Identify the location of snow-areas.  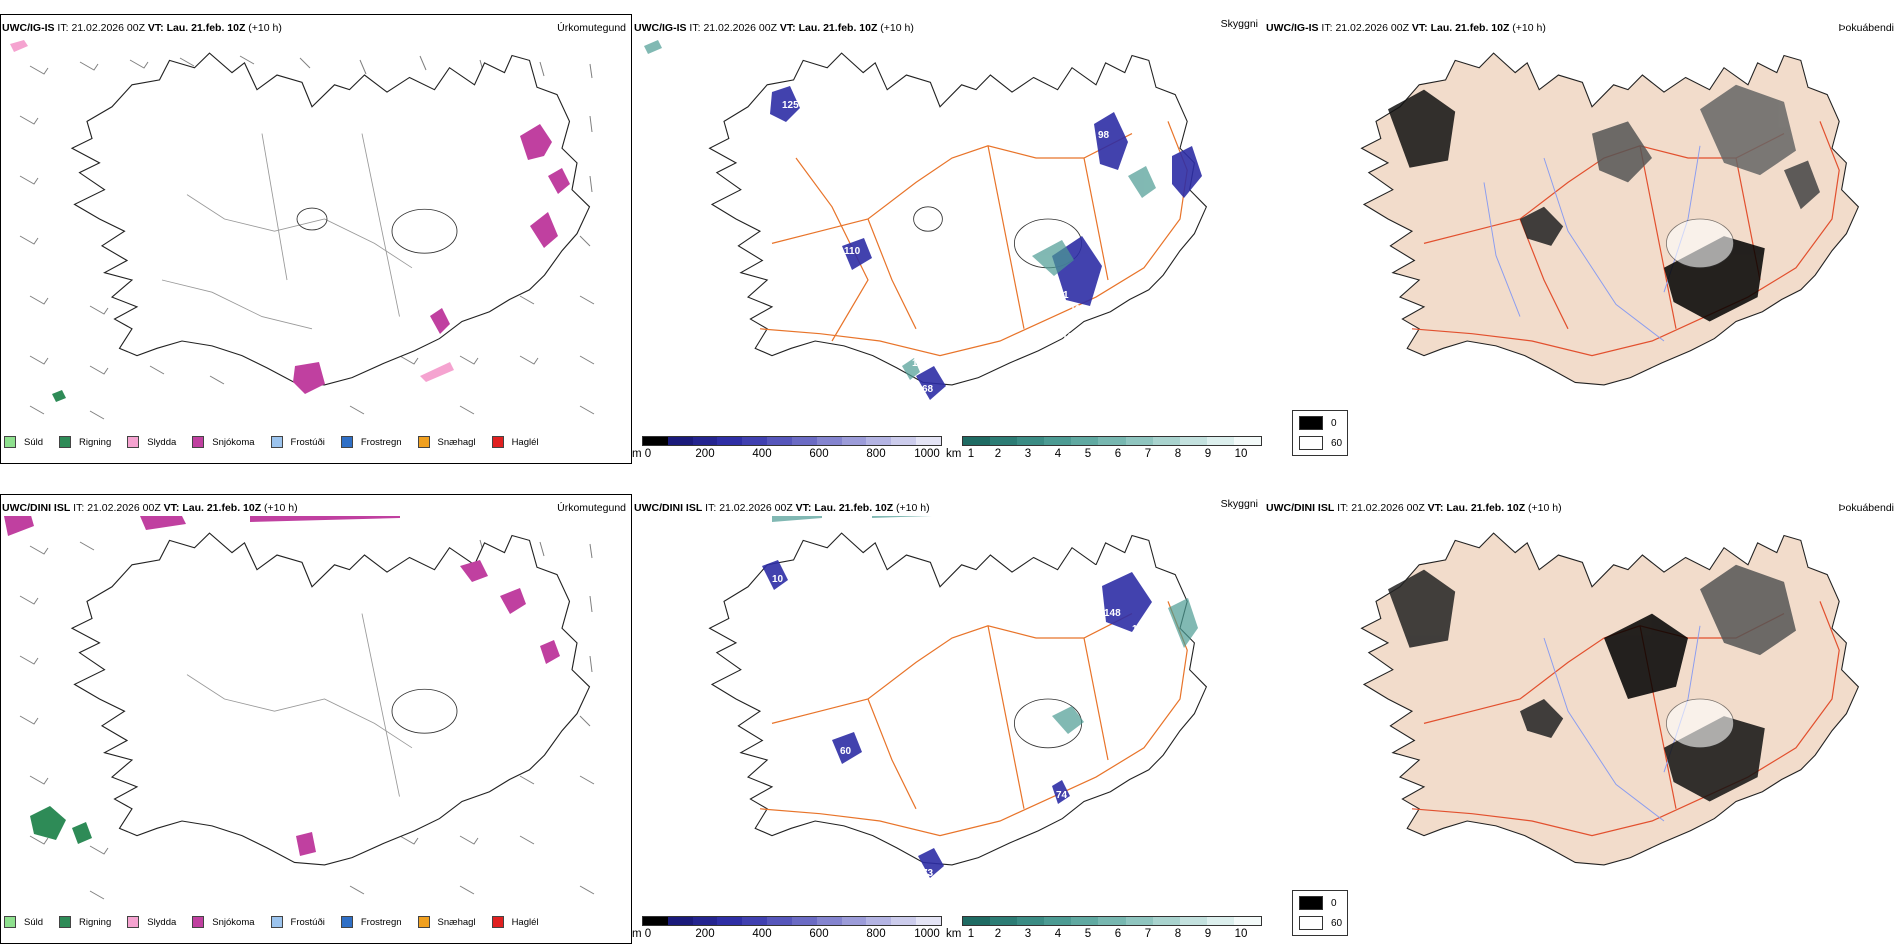
(431, 259).